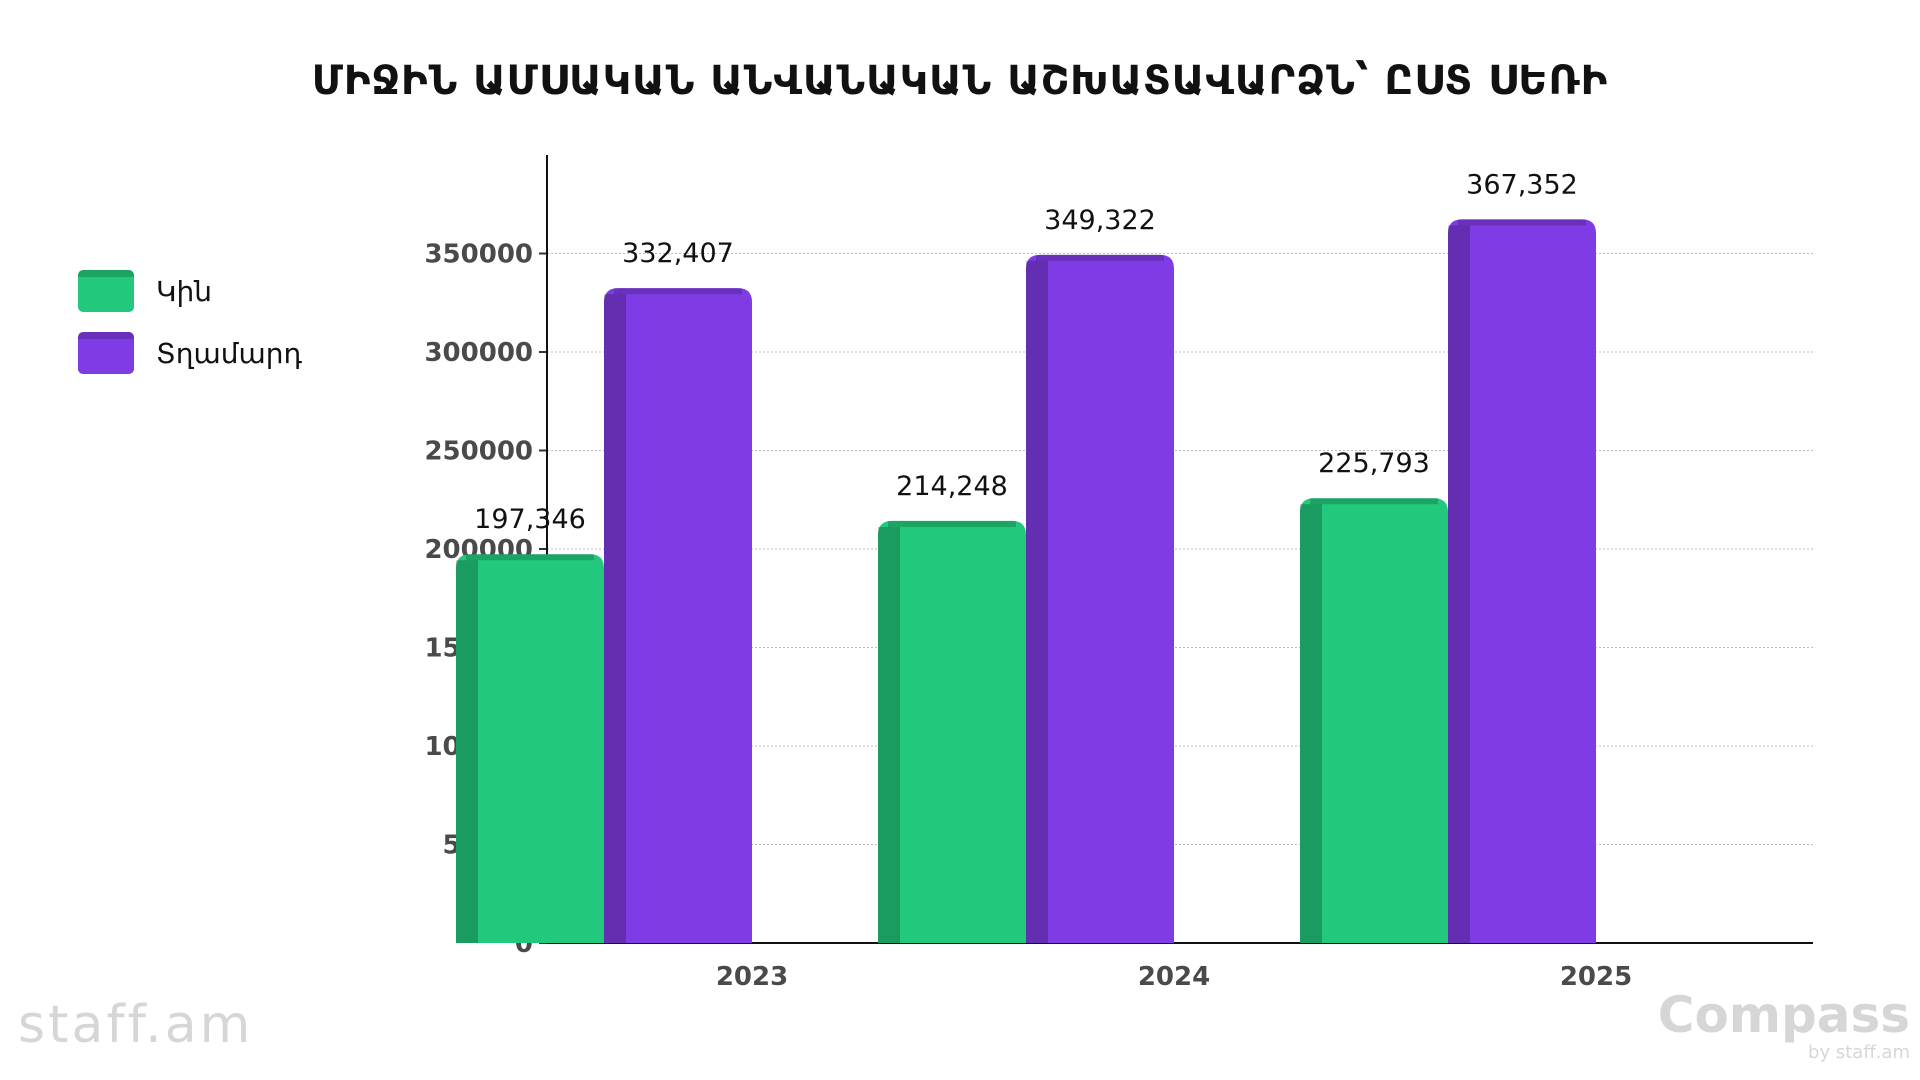  What do you see at coordinates (1522, 184) in the screenshot?
I see `data-label: 367,352` at bounding box center [1522, 184].